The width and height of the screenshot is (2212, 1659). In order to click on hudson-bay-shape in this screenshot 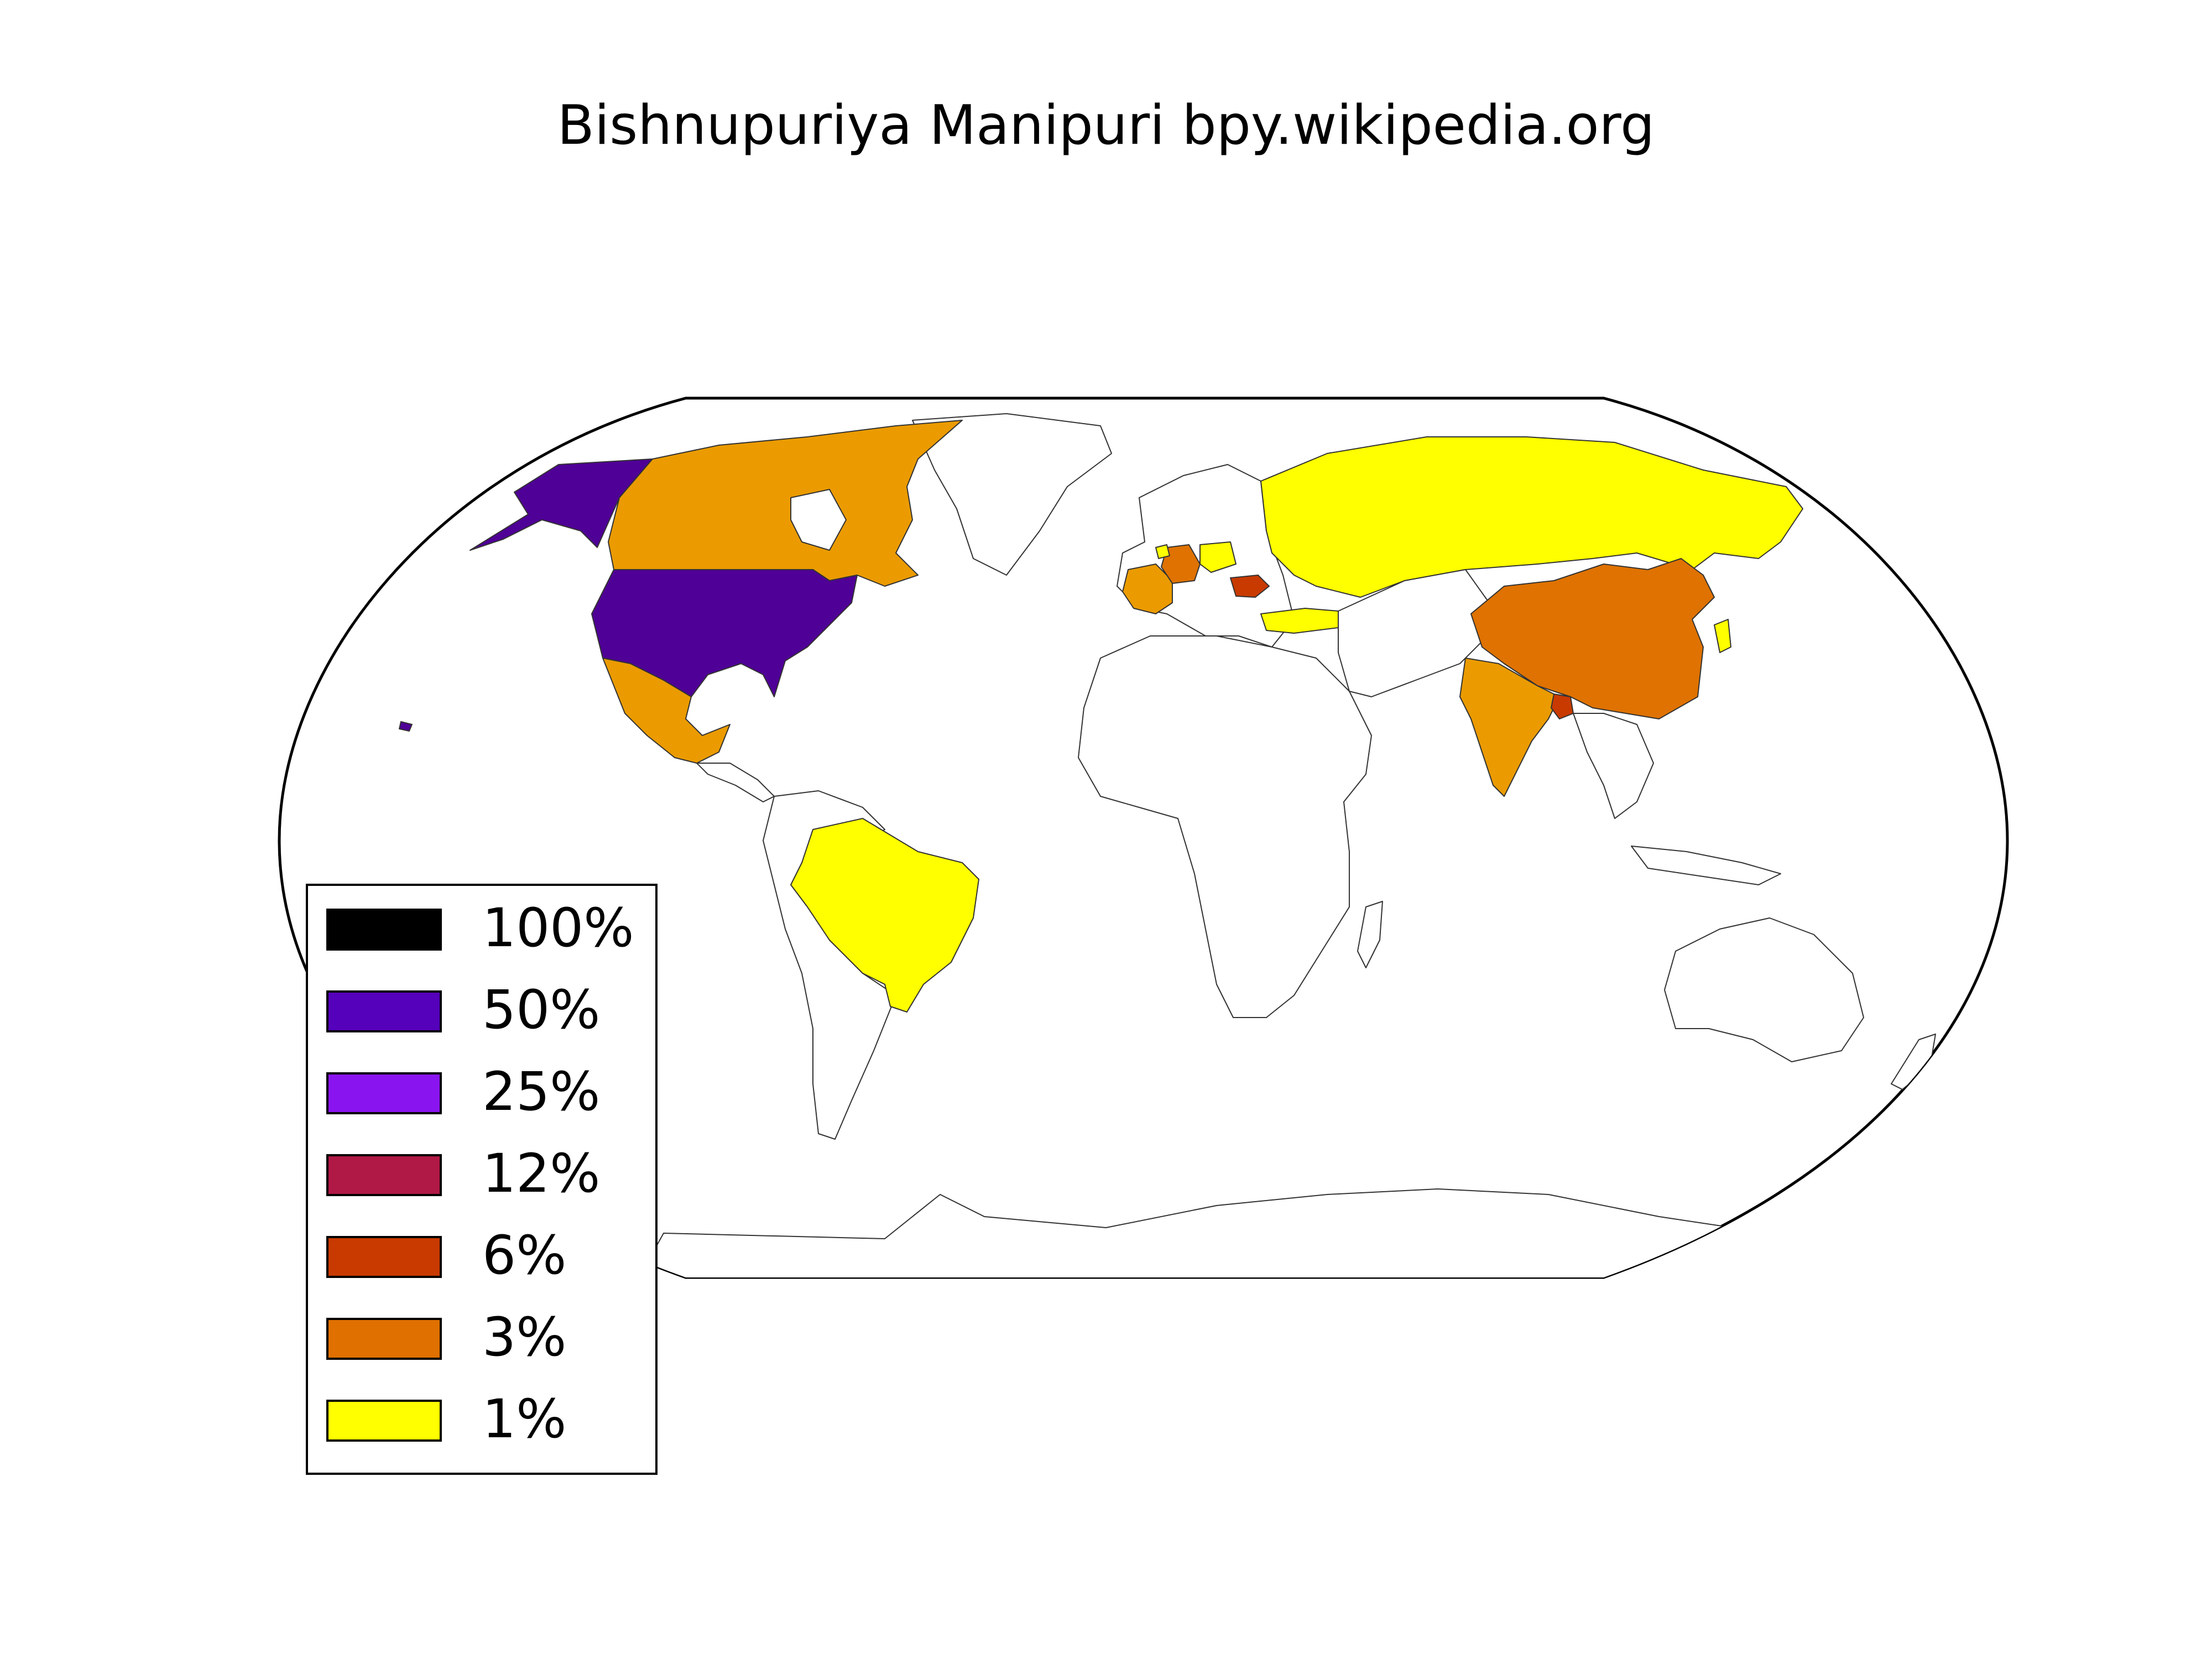, I will do `click(819, 520)`.